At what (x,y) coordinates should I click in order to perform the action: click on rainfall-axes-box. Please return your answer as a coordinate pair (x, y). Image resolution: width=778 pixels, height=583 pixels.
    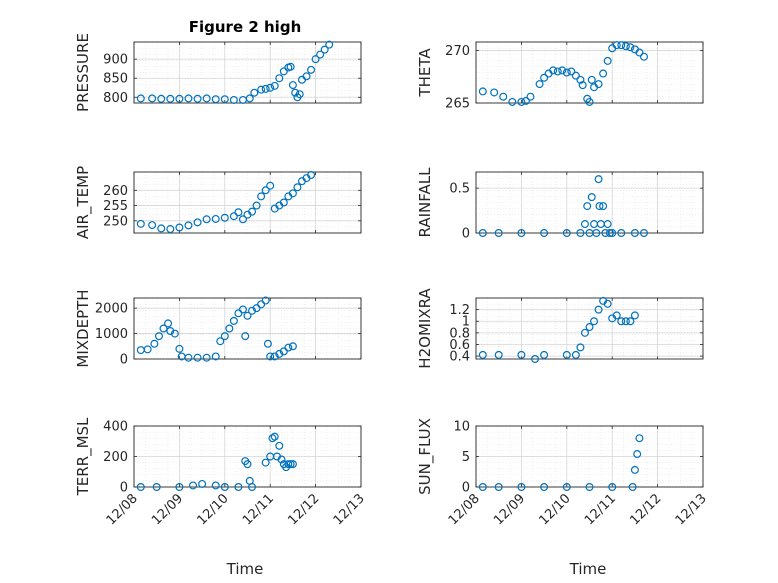
    Looking at the image, I should click on (589, 202).